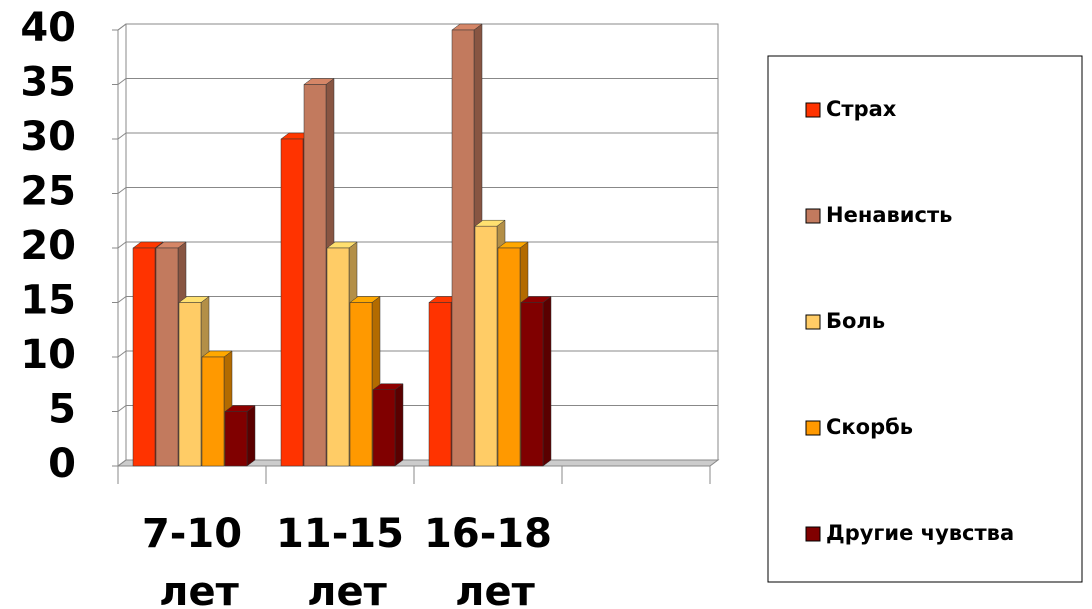 The image size is (1092, 609). What do you see at coordinates (869, 427) in the screenshot?
I see `legend-label: Скорбь` at bounding box center [869, 427].